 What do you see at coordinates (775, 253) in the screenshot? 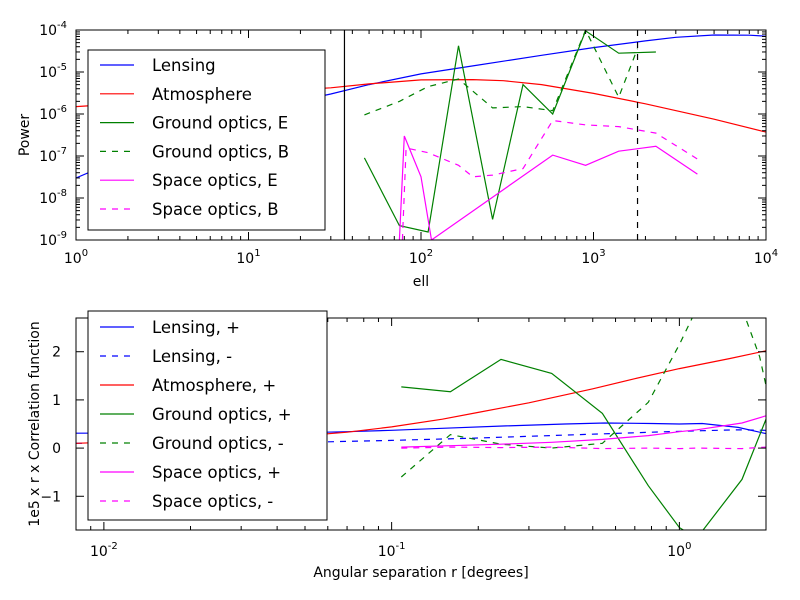
I see `x-tick-label-exponent: 4` at bounding box center [775, 253].